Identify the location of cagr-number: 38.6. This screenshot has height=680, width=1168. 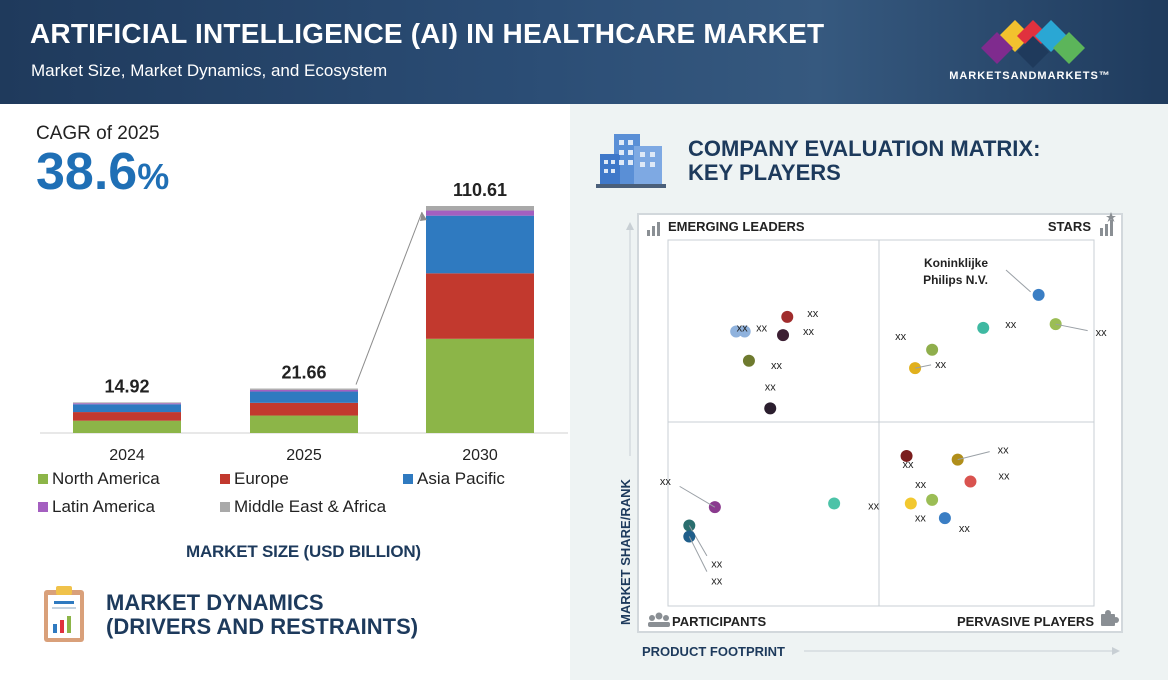
(87, 172).